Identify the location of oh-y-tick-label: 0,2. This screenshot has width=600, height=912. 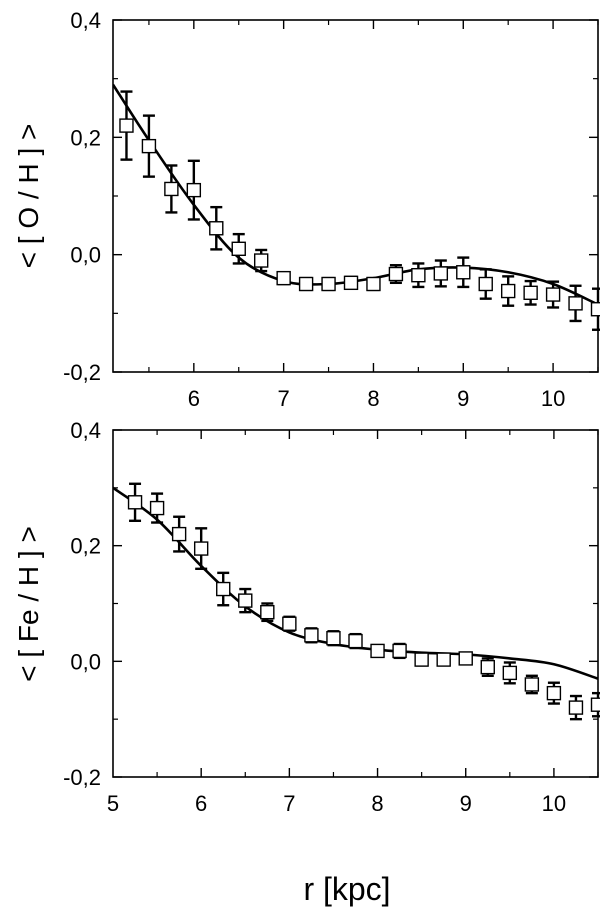
(85, 137).